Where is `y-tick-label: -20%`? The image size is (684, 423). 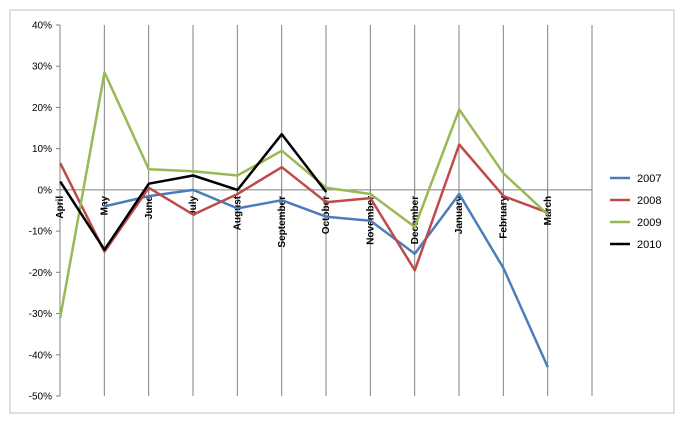
y-tick-label: -20% is located at coordinates (40, 273).